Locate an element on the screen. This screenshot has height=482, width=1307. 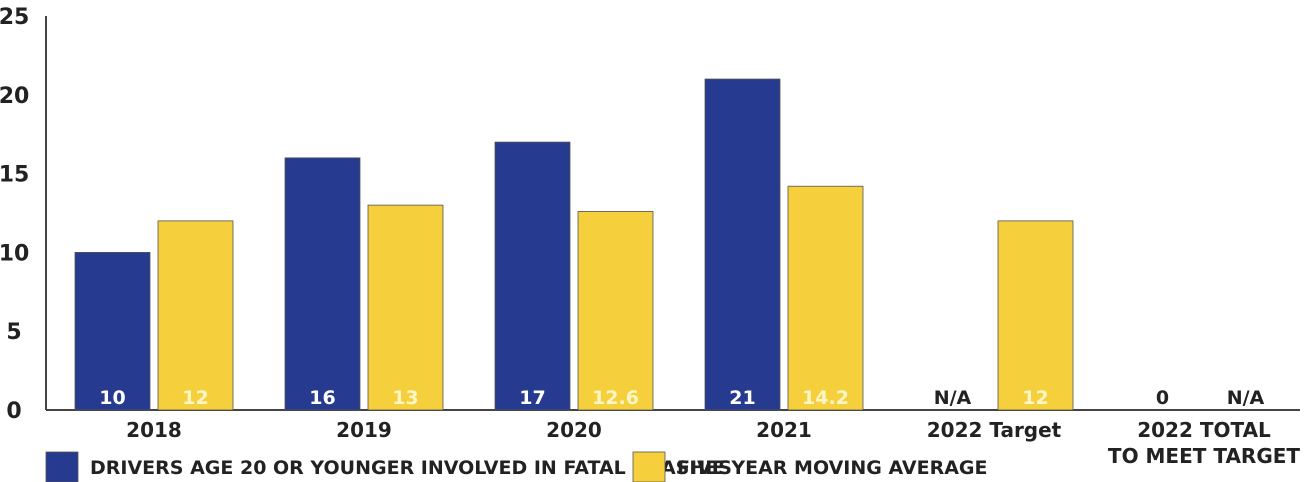
x-tick-label: 2021 is located at coordinates (784, 430).